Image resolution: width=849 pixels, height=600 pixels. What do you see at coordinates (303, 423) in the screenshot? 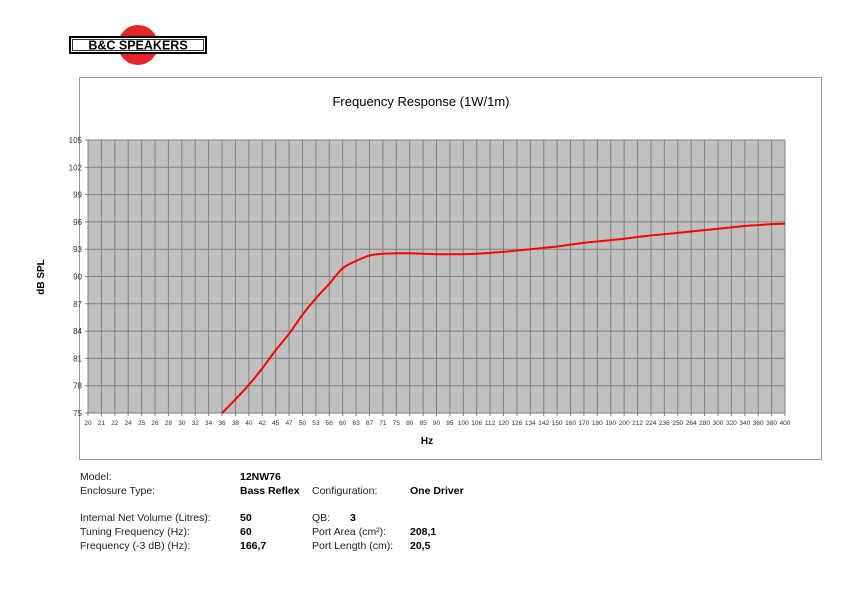
I see `x-tick-label: 50` at bounding box center [303, 423].